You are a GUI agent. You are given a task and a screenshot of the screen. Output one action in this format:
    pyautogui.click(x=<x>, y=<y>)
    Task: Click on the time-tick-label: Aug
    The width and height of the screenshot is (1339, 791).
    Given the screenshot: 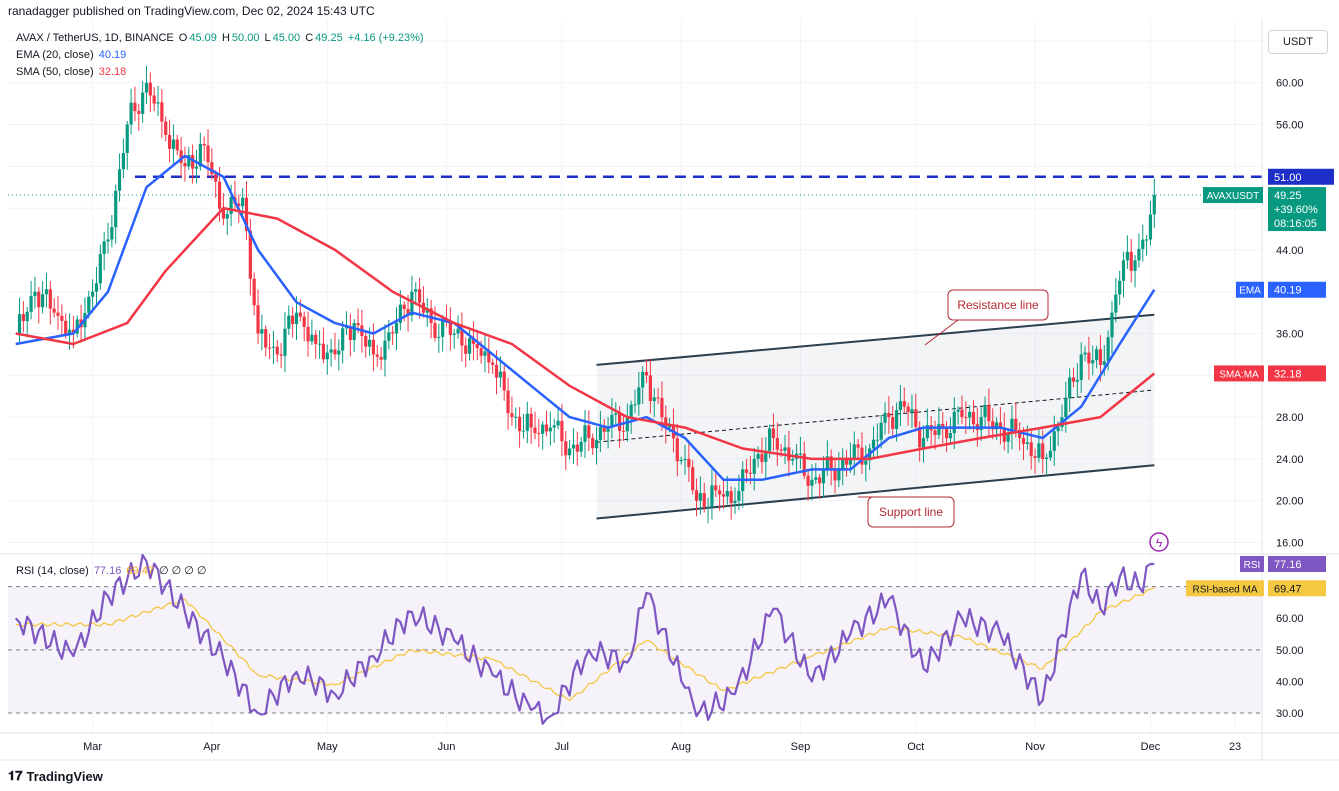 What is the action you would take?
    pyautogui.click(x=681, y=747)
    